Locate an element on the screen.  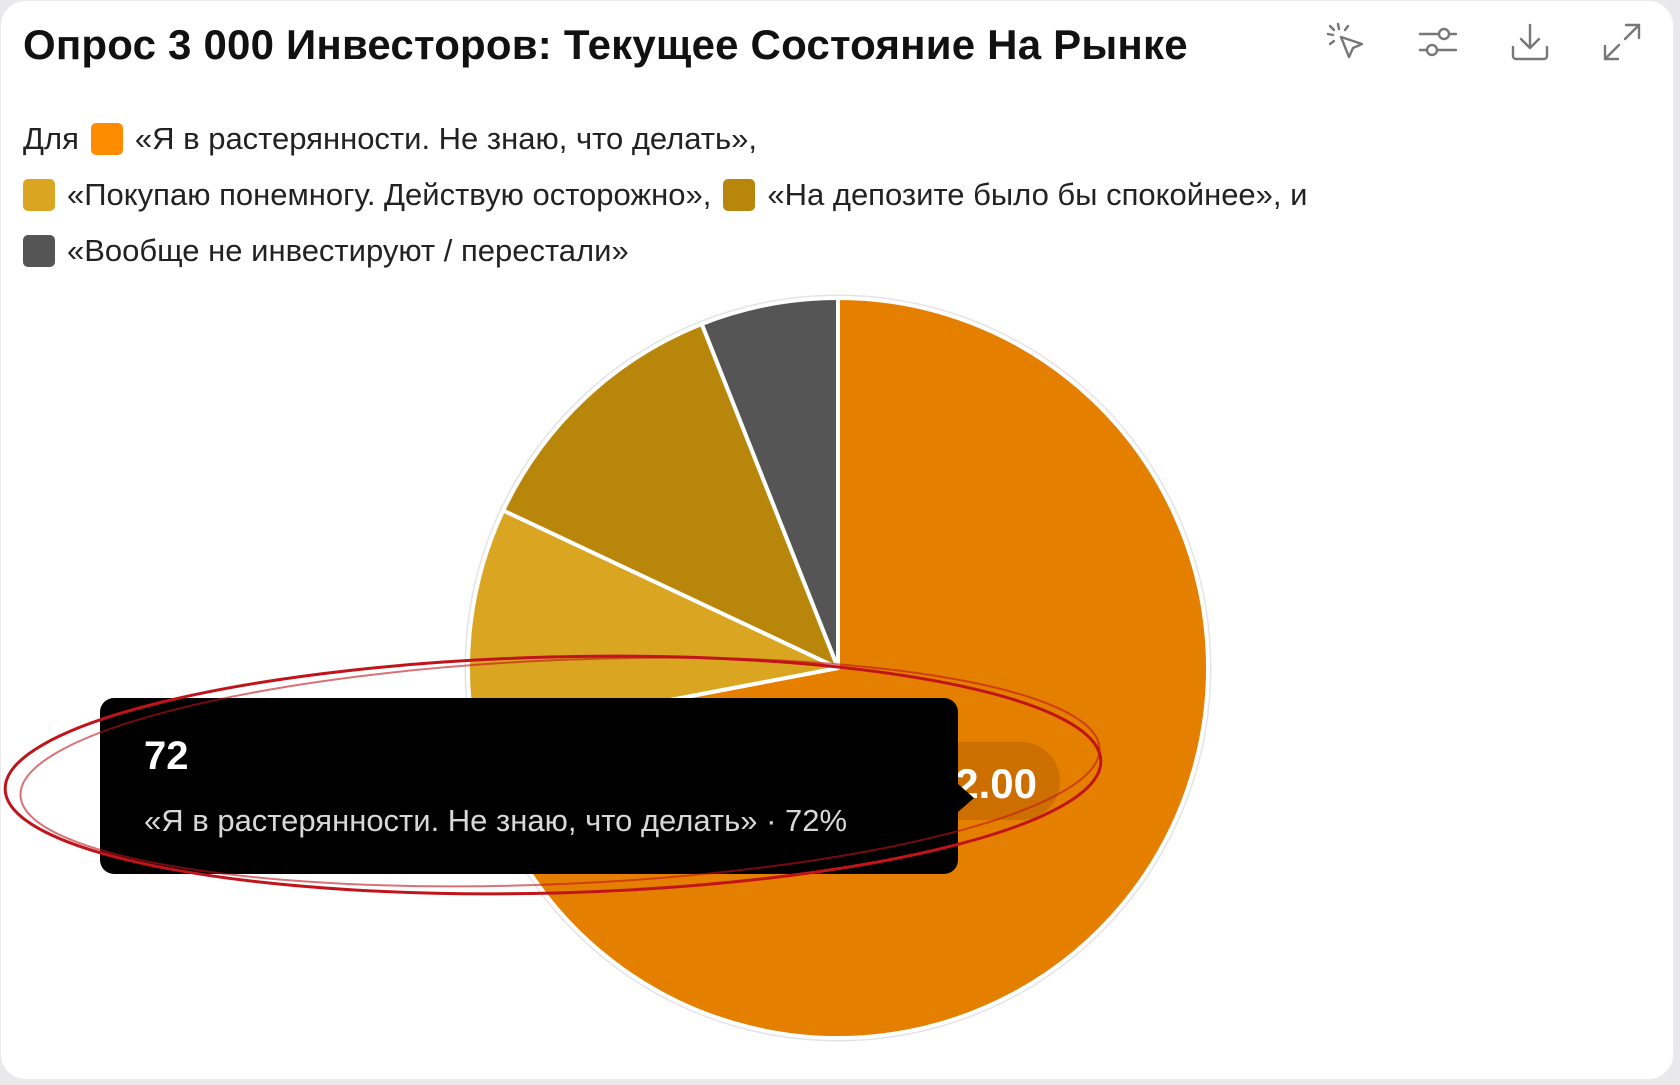
tooltip-value: 72 is located at coordinates (166, 756).